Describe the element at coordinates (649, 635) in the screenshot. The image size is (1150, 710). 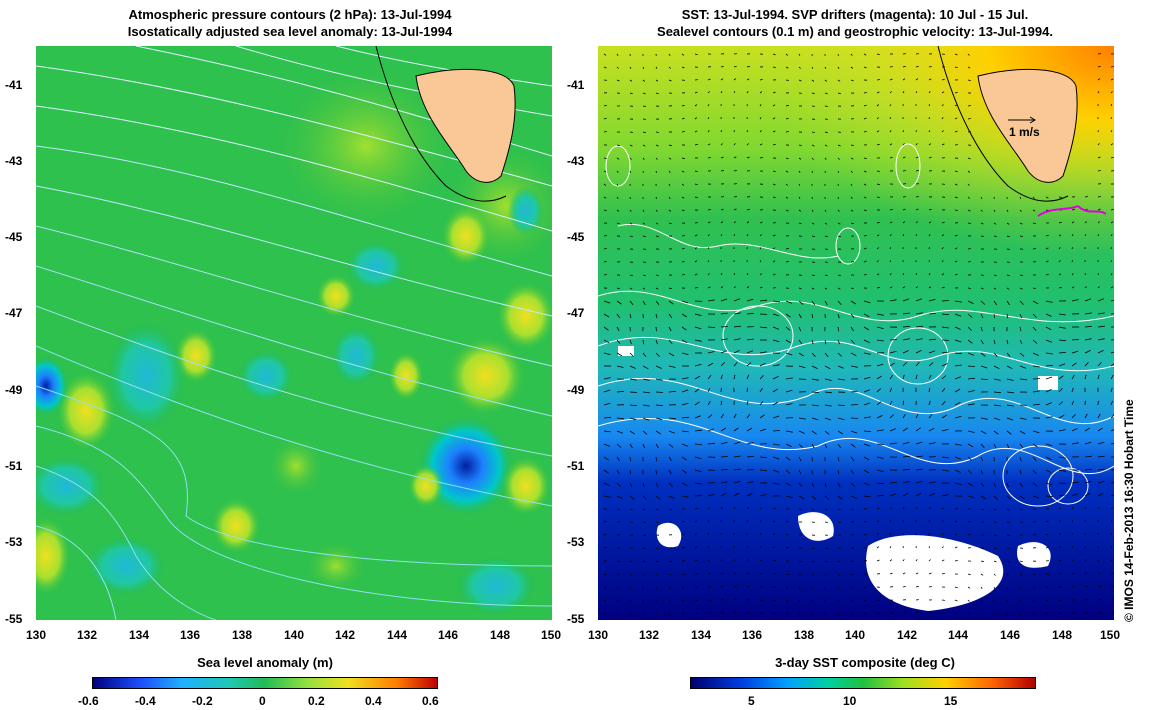
I see `right-x-tick: 132` at that location.